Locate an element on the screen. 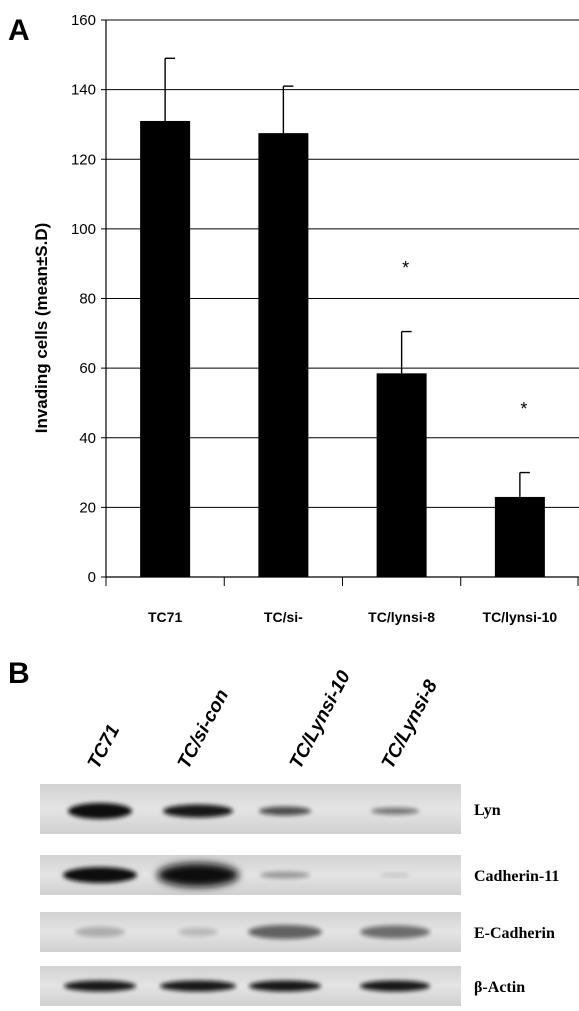 This screenshot has height=1011, width=579. blot-lane-label: TC71 is located at coordinates (104, 746).